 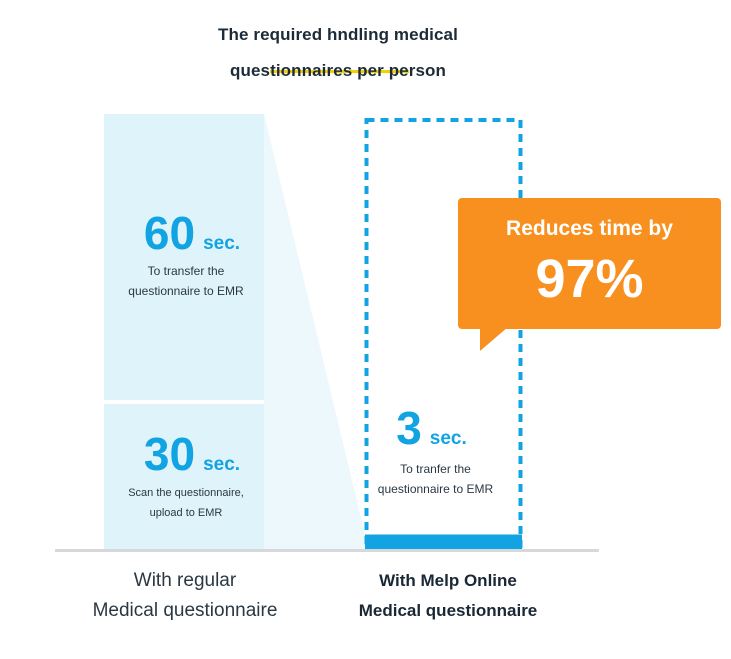 I want to click on desc-label-60-line2: questionnaire to EMR, so click(x=186, y=291).